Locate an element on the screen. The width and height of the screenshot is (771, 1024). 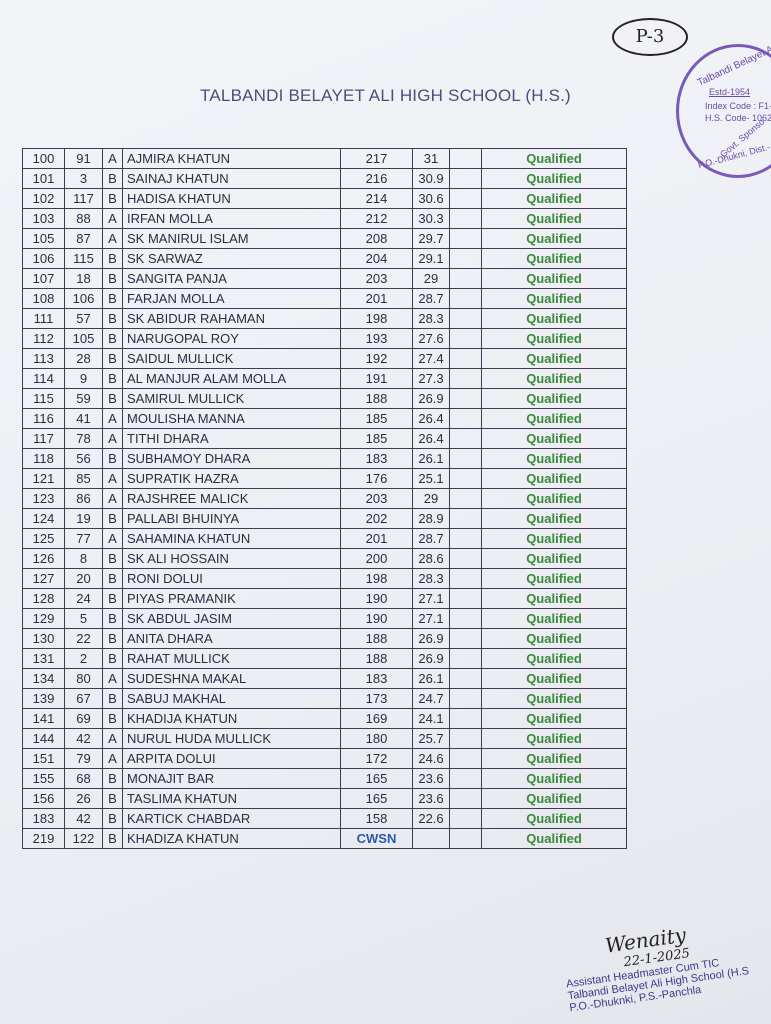
percent-cell: 26.9 is located at coordinates (431, 658).